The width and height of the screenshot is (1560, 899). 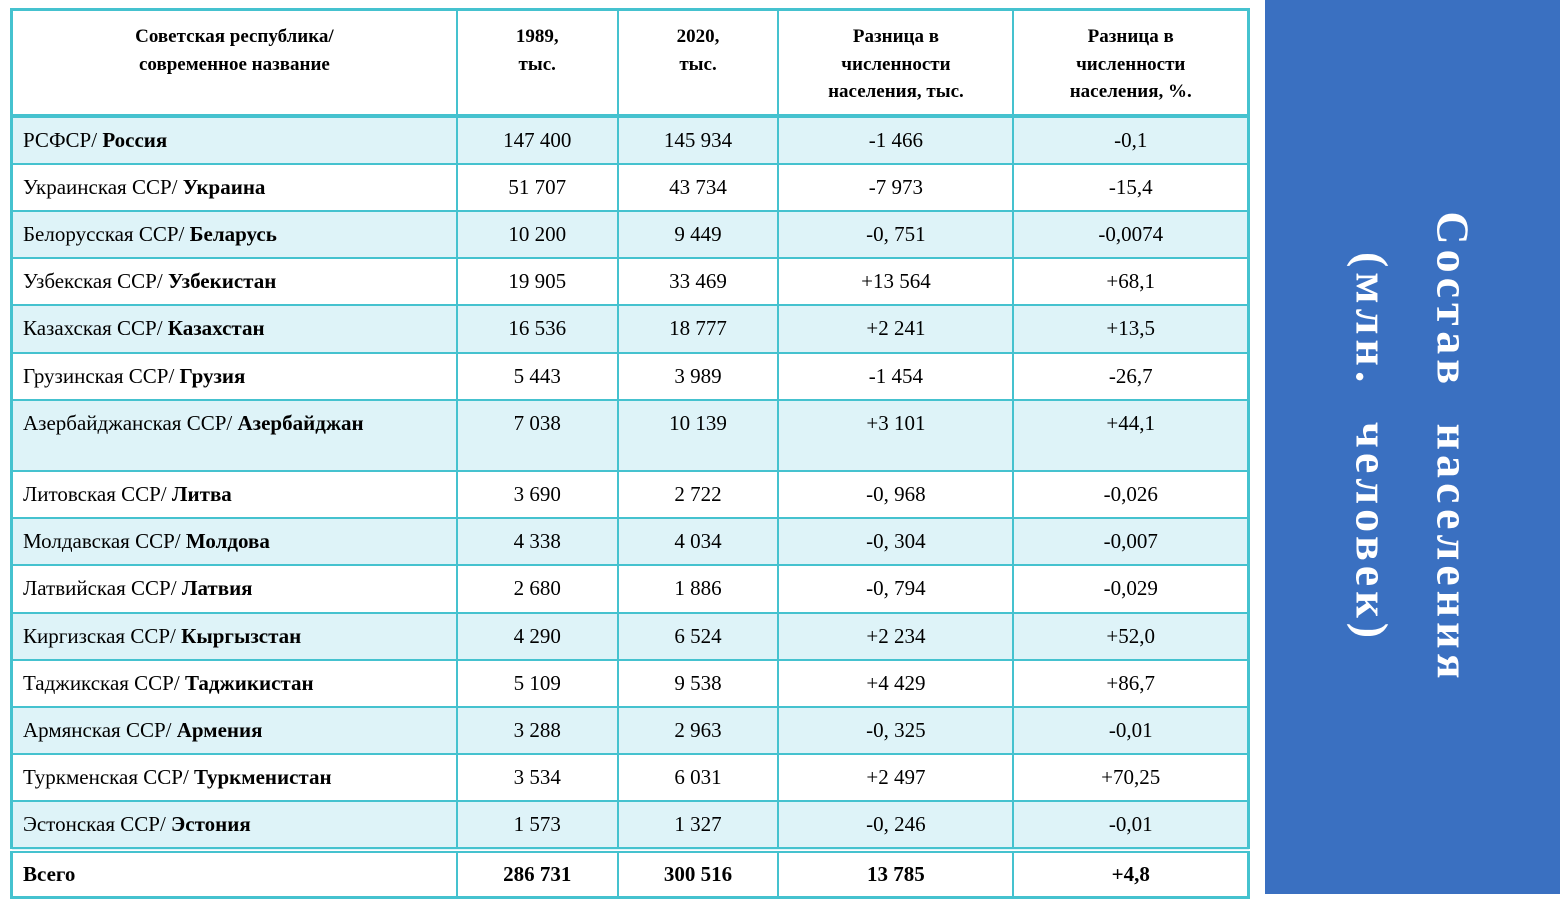 What do you see at coordinates (896, 187) in the screenshot?
I see `diff-thousands-cell: -7 973` at bounding box center [896, 187].